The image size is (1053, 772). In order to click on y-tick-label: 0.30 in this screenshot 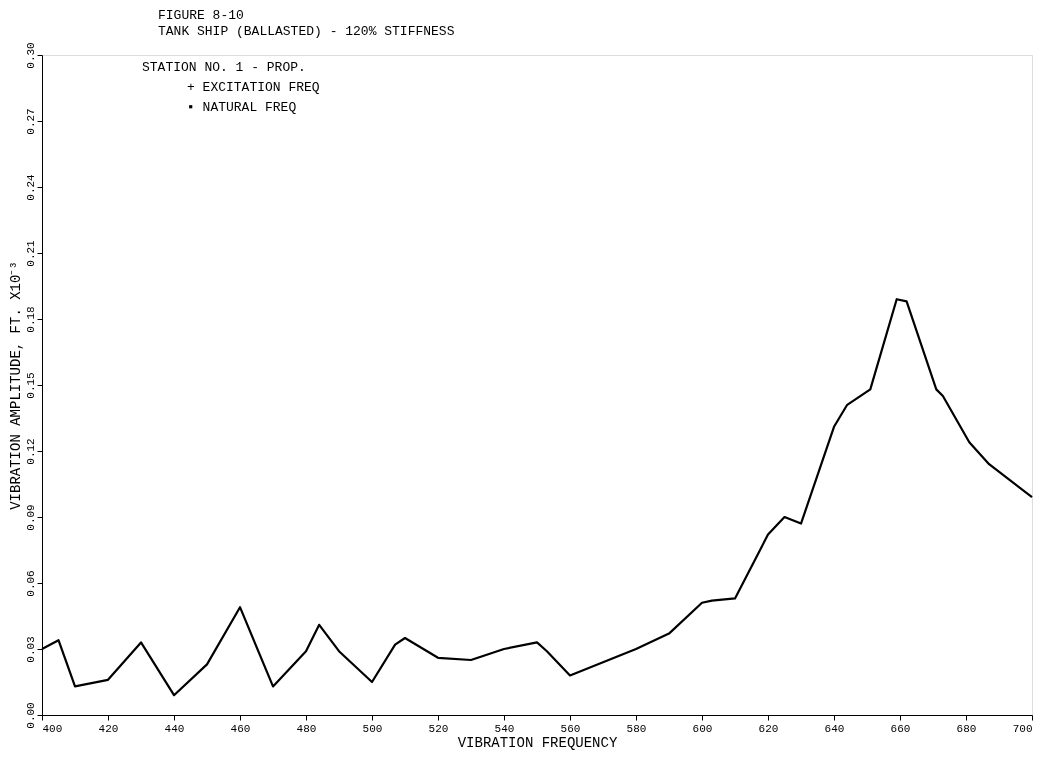, I will do `click(30, 55)`.